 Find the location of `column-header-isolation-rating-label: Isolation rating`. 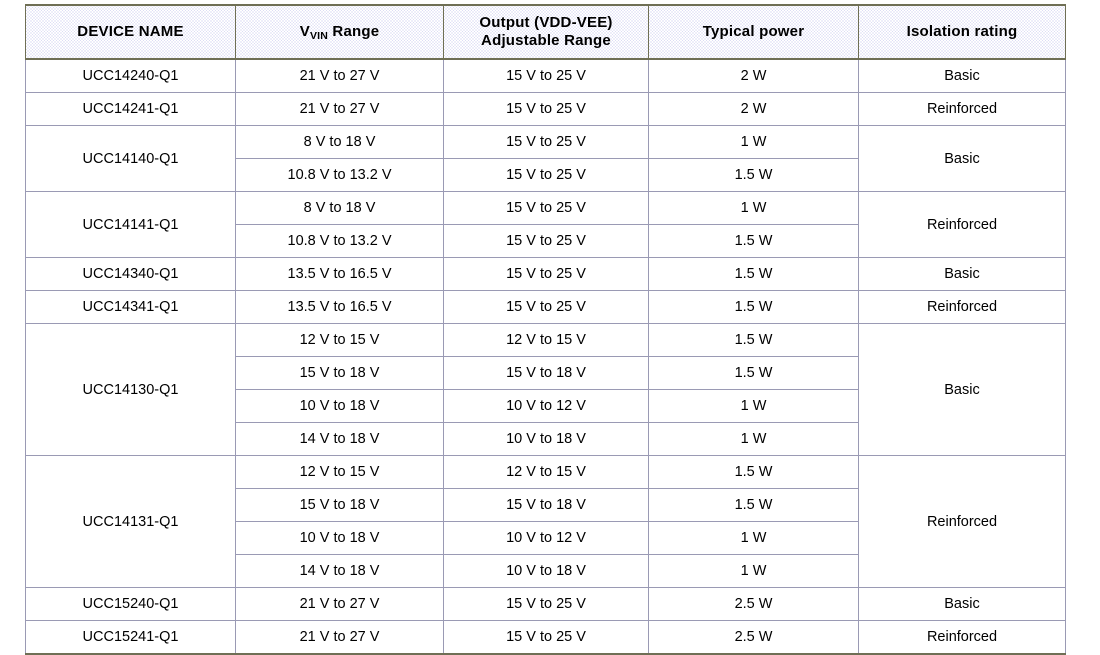

column-header-isolation-rating-label: Isolation rating is located at coordinates (962, 32).